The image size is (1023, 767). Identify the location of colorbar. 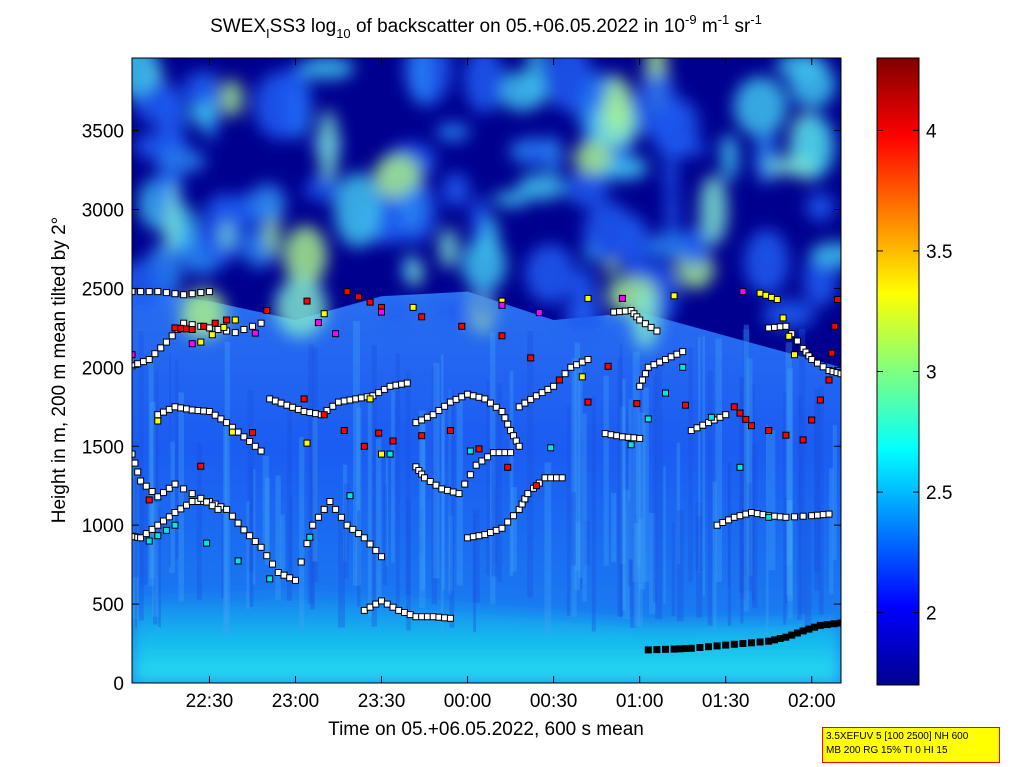
(898, 371).